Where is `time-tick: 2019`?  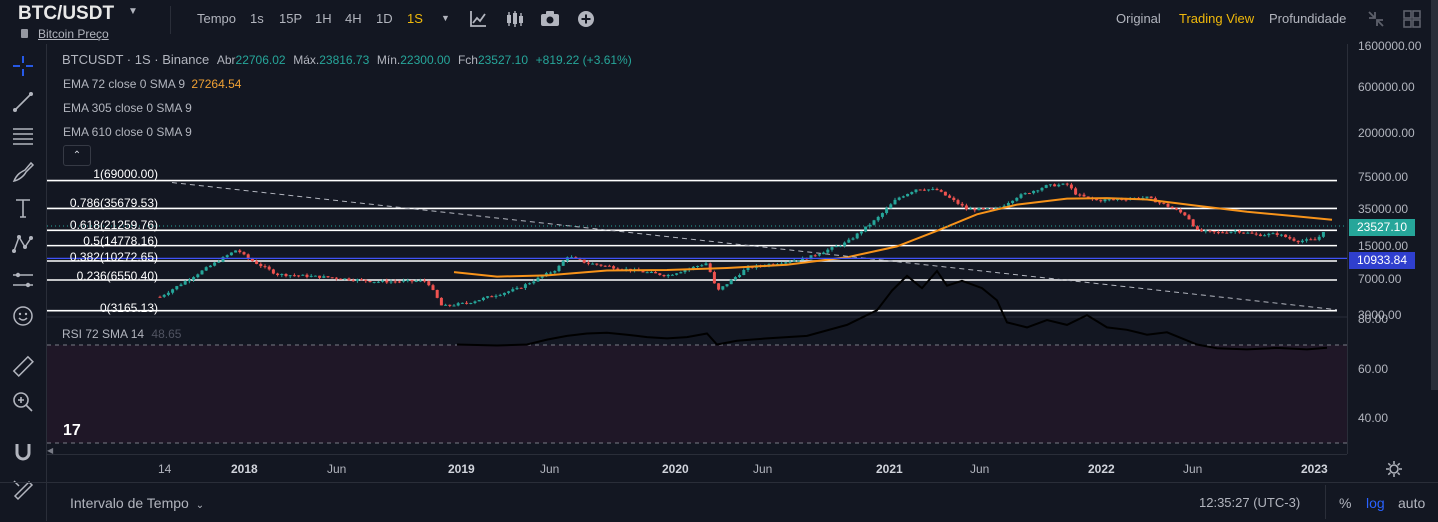
time-tick: 2019 is located at coordinates (461, 469).